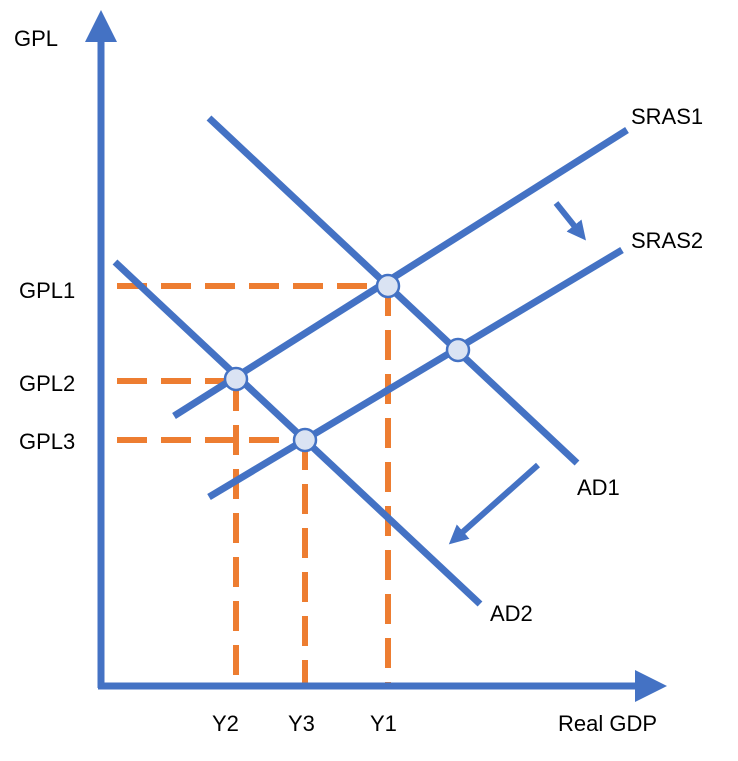  I want to click on shift-right-down-icon, so click(569, 221).